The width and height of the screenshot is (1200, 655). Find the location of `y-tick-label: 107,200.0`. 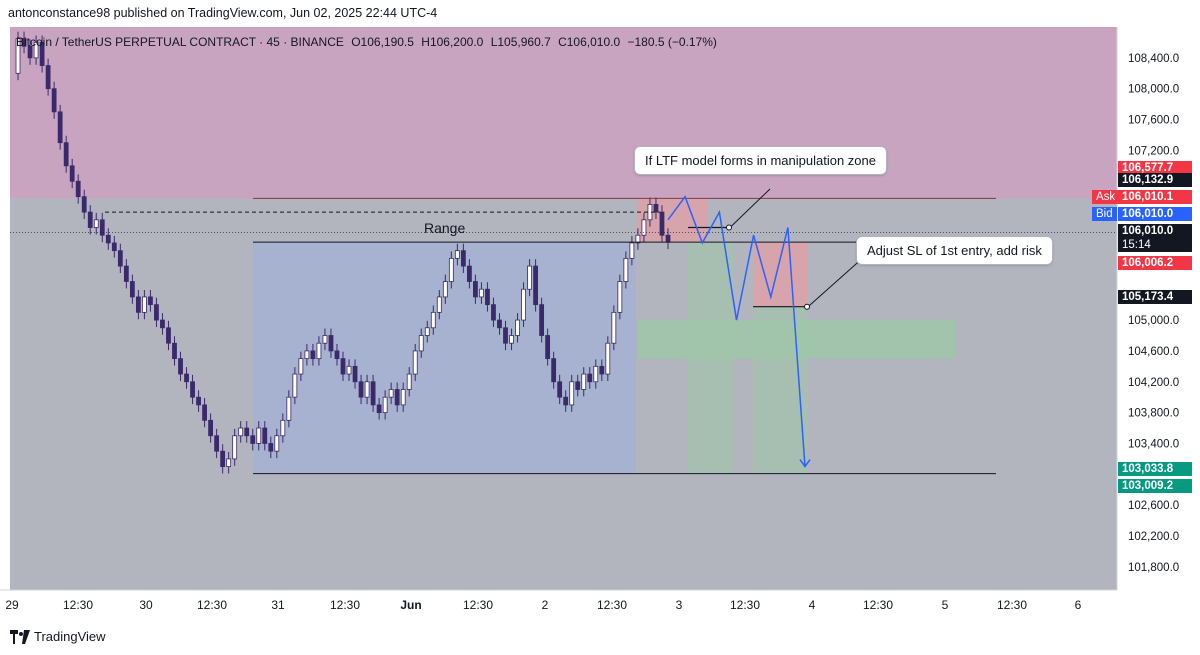

y-tick-label: 107,200.0 is located at coordinates (1153, 151).